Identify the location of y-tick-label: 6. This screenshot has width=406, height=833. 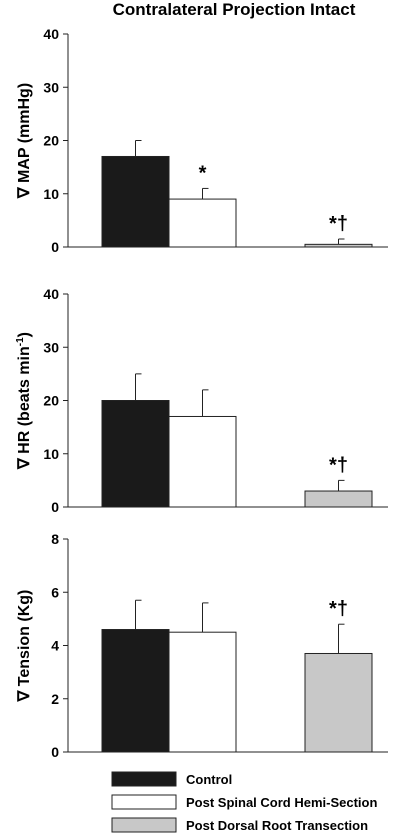
(55, 592).